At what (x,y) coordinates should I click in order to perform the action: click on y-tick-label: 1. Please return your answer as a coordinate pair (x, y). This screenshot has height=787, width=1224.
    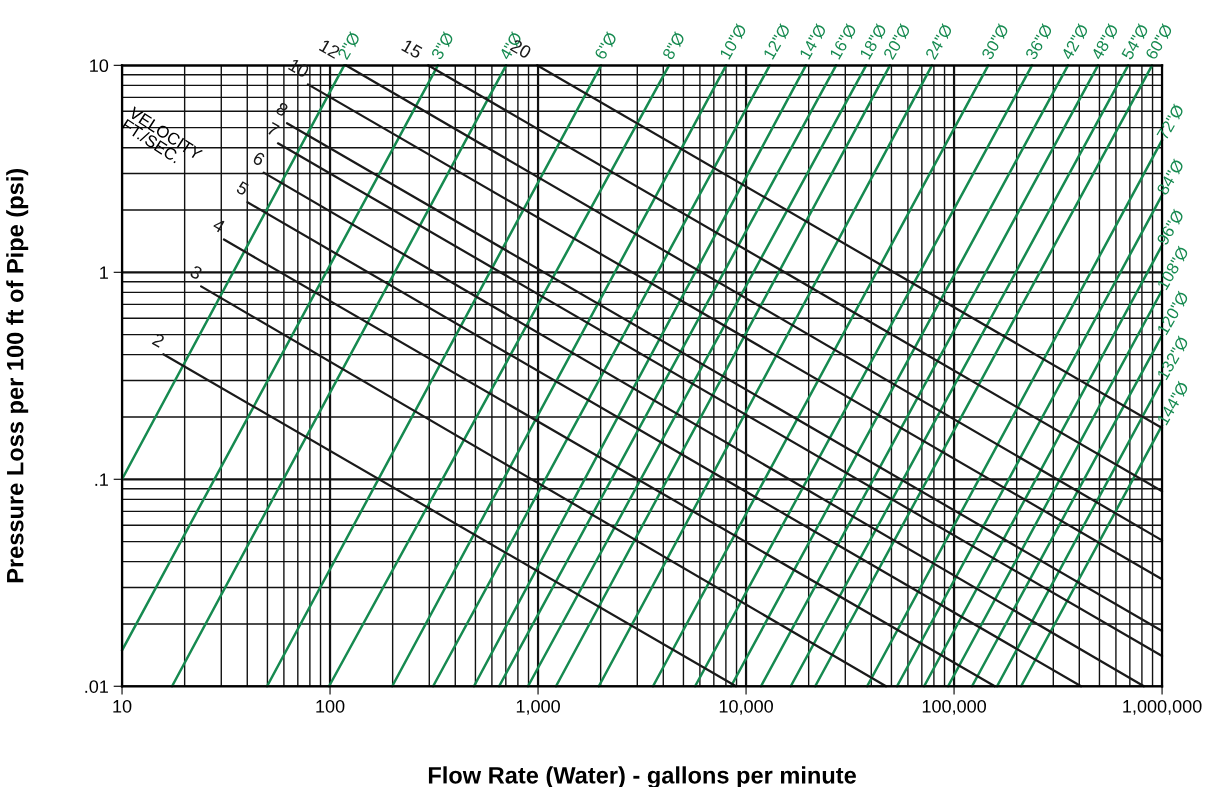
    Looking at the image, I should click on (104, 272).